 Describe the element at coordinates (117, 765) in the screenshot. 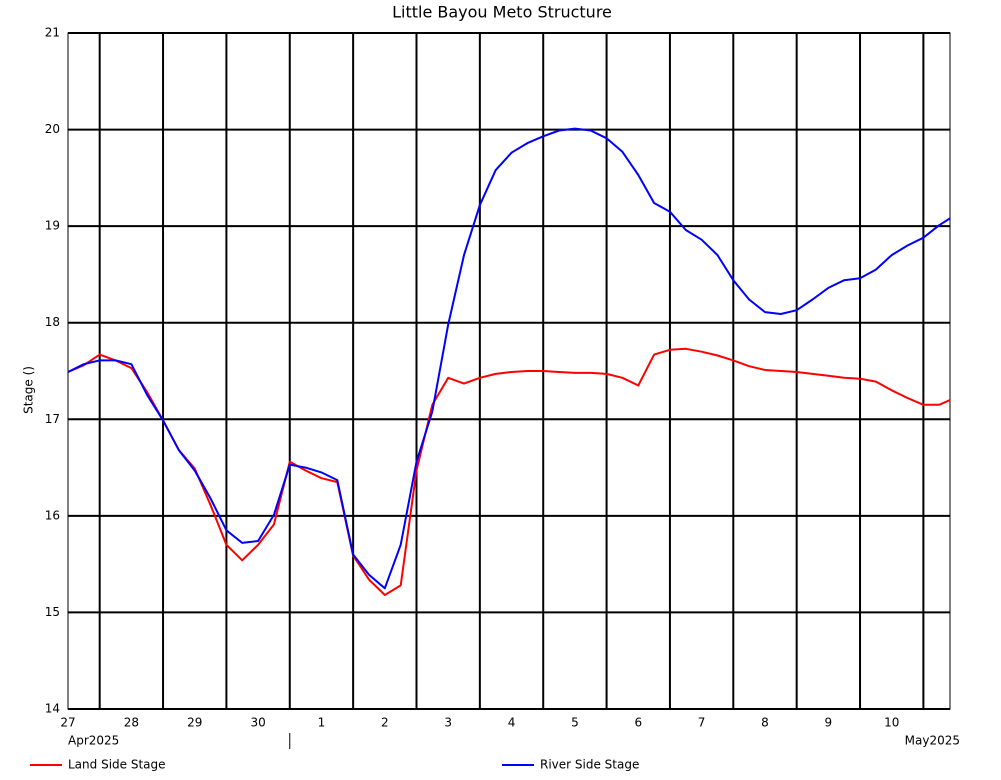

I see `legend-label: Land Side Stage` at that location.